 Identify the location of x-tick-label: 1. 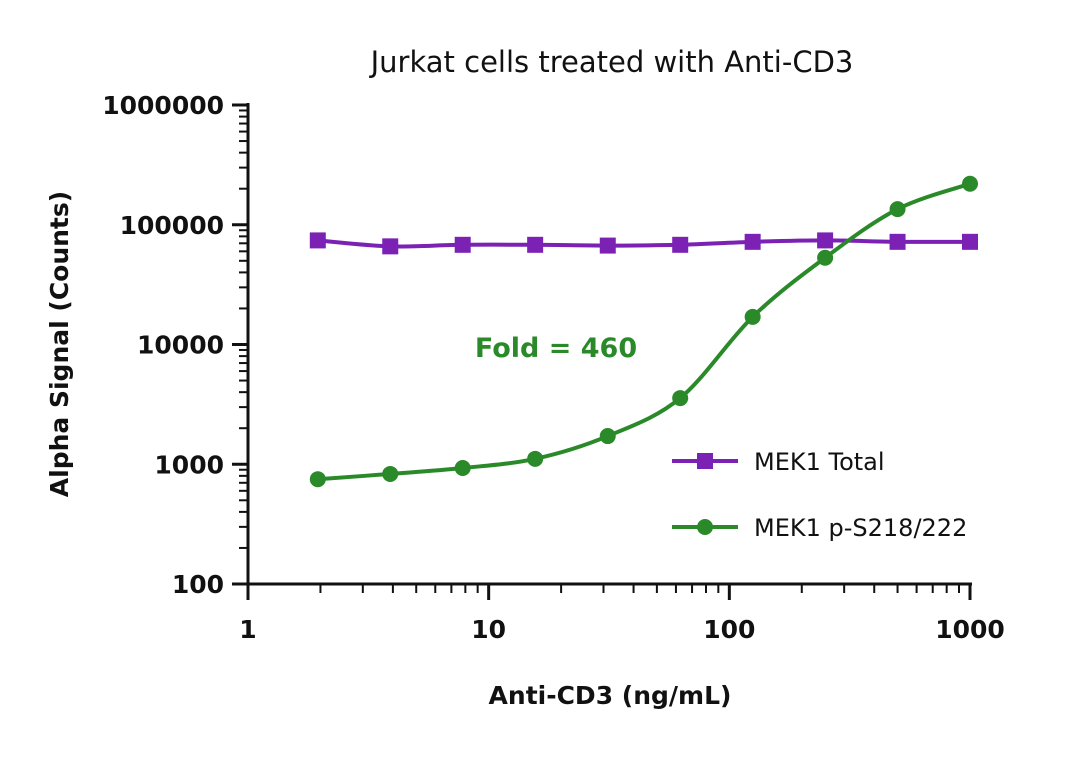
(247, 629).